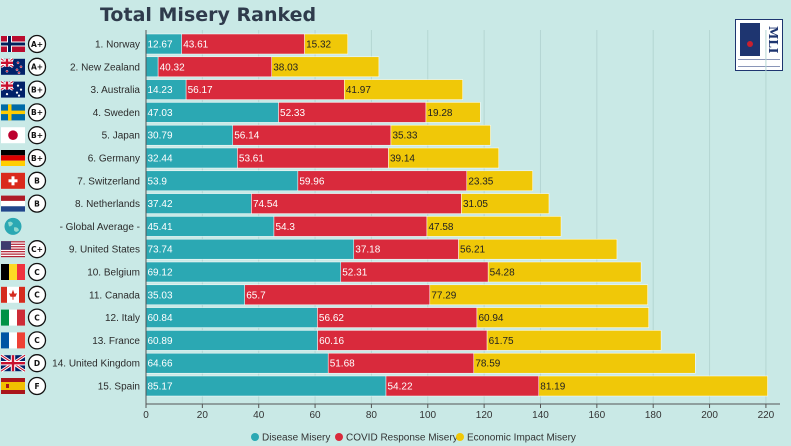 This screenshot has width=791, height=446. What do you see at coordinates (203, 415) in the screenshot?
I see `x-tick-label: 20` at bounding box center [203, 415].